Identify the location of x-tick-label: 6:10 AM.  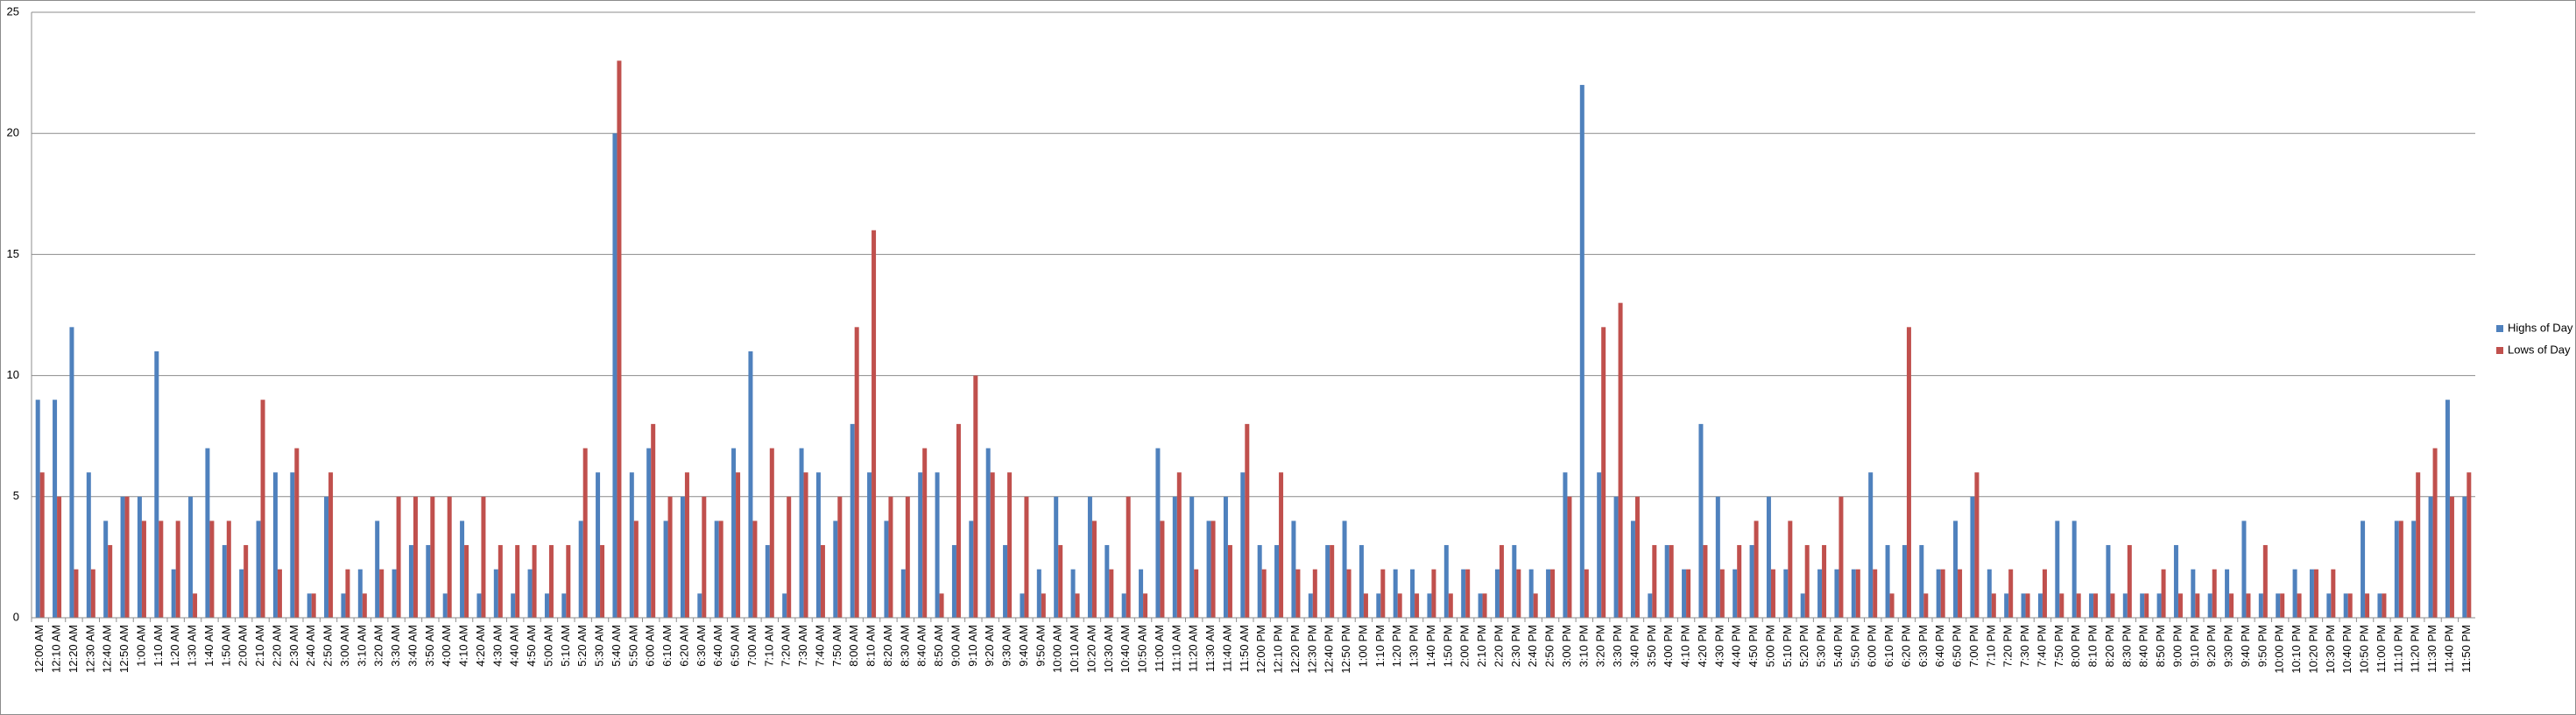
(667, 646).